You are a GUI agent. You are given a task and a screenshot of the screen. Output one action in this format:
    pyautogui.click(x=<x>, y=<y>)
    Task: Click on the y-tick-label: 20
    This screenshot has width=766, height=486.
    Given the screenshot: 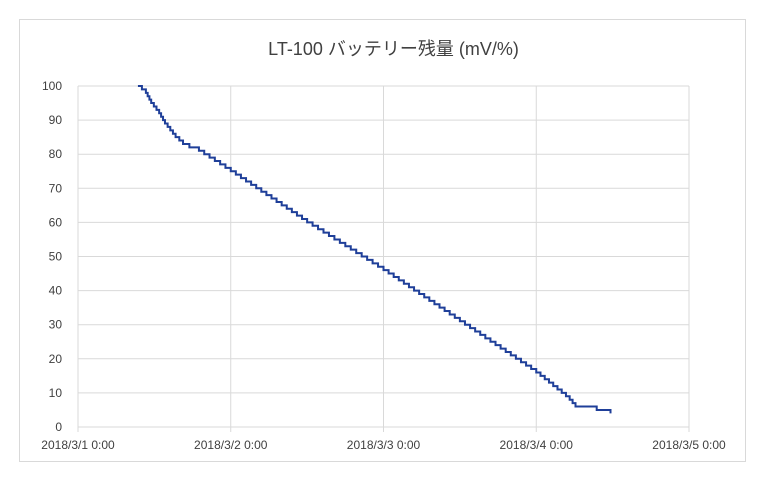 What is the action you would take?
    pyautogui.click(x=56, y=359)
    